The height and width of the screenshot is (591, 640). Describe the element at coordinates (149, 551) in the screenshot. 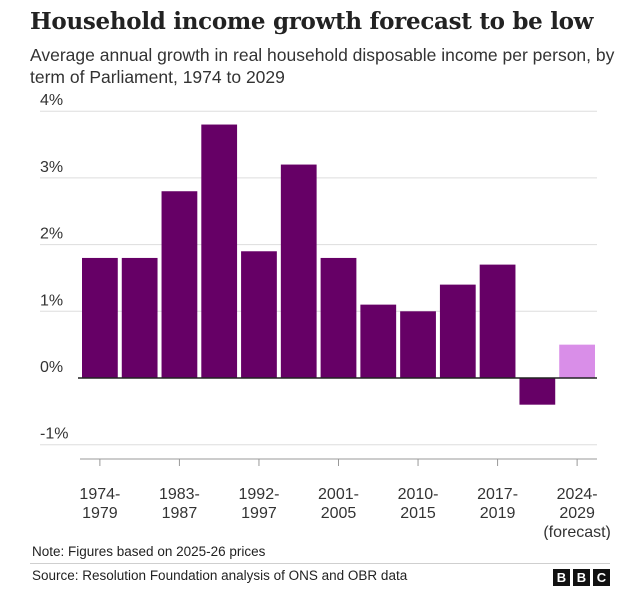

I see `chart-note: Note: Figures based on 2025-26 prices` at that location.